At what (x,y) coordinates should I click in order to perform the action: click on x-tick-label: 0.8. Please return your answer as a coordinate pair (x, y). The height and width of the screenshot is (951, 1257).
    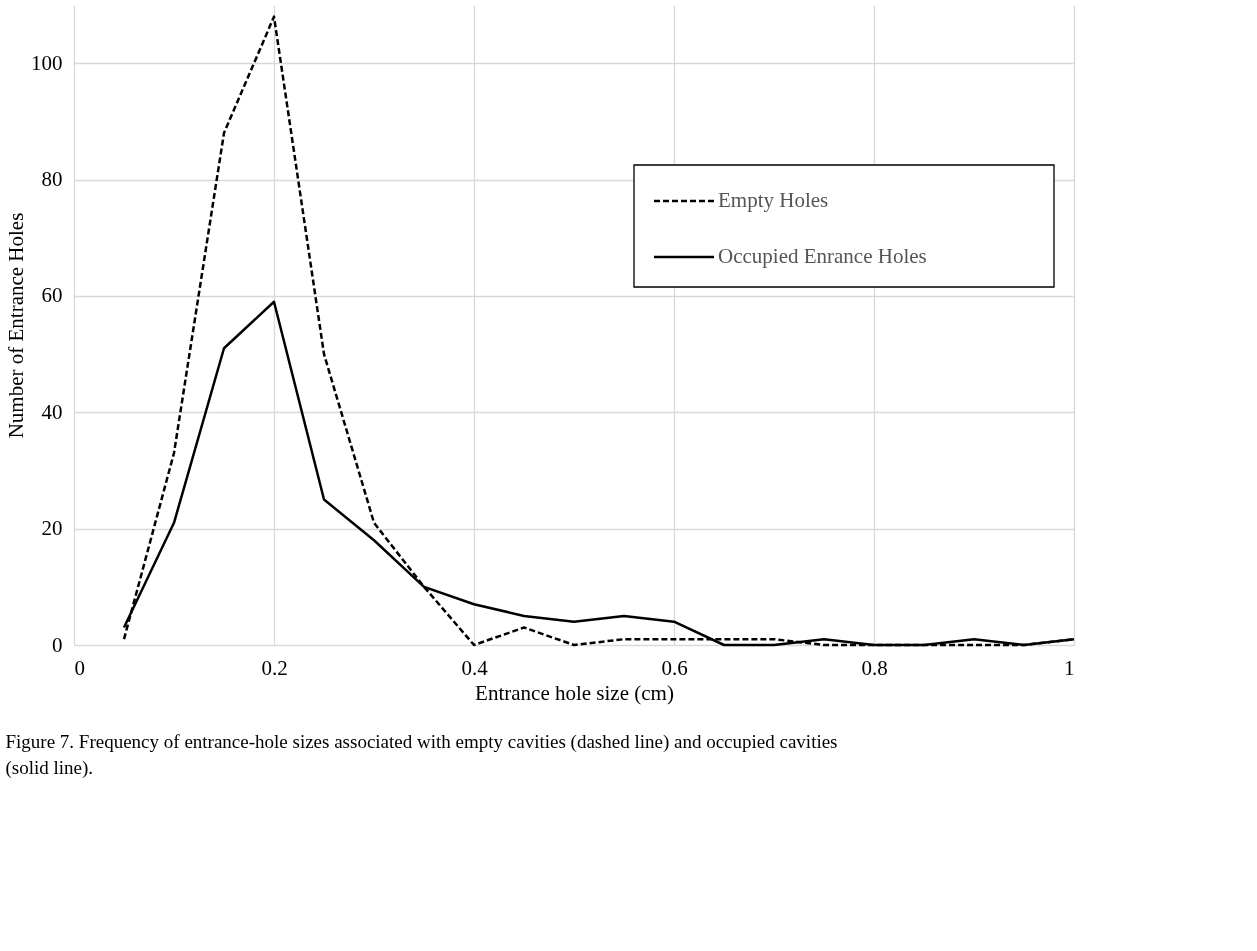
    Looking at the image, I should click on (874, 667).